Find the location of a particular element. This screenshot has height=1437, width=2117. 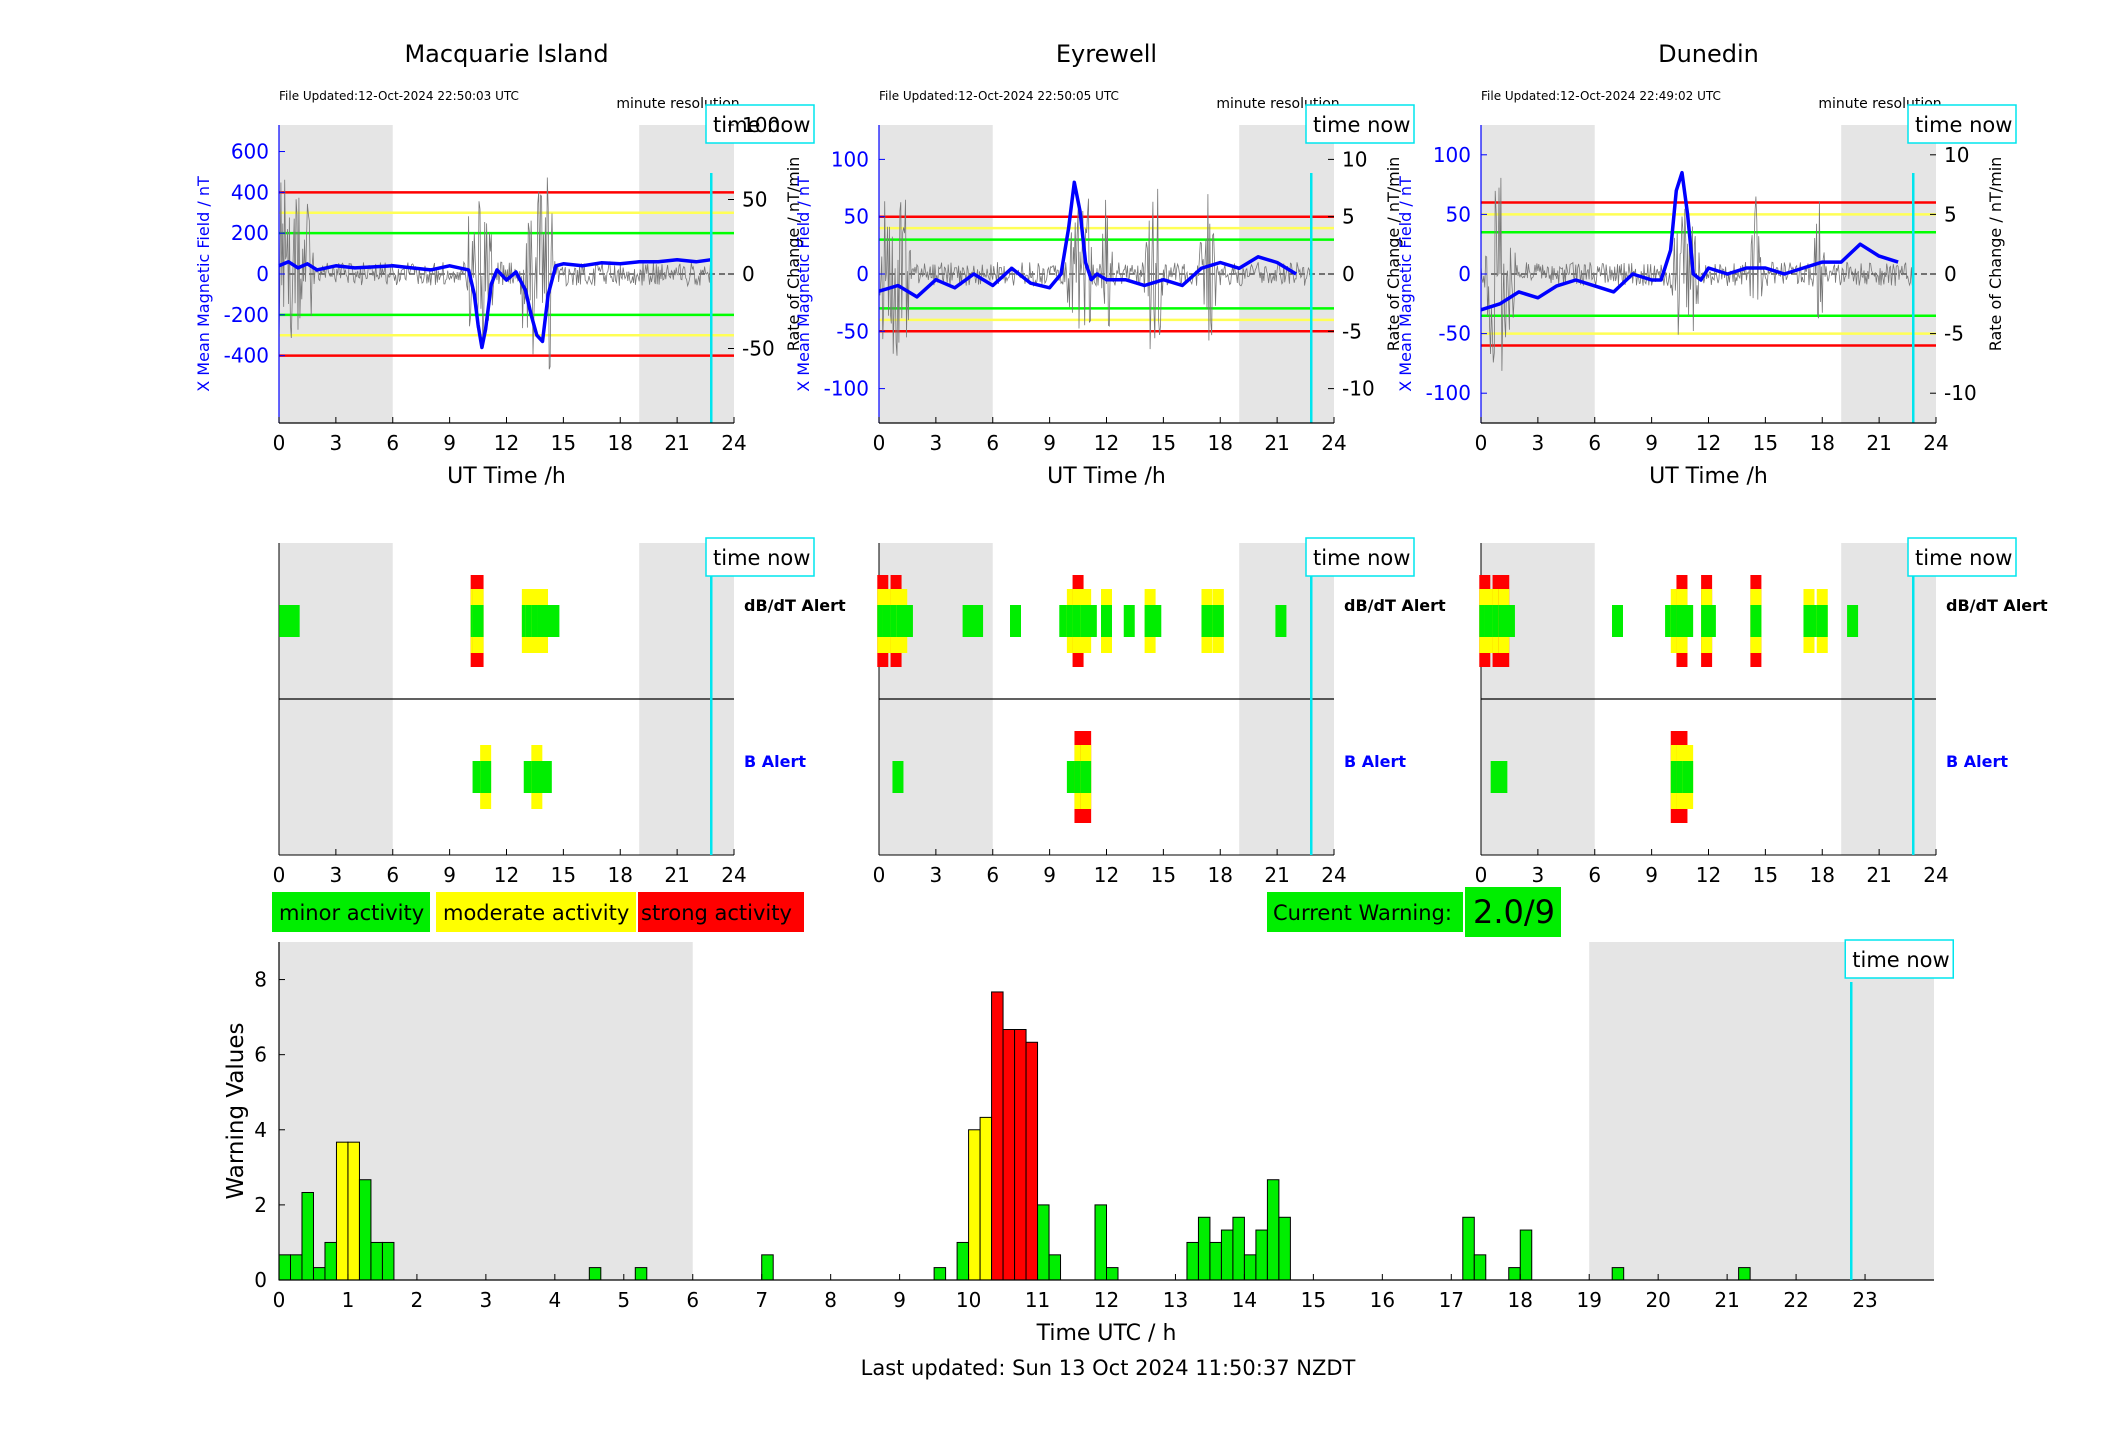

station-title: Macquarie Island is located at coordinates (506, 54).